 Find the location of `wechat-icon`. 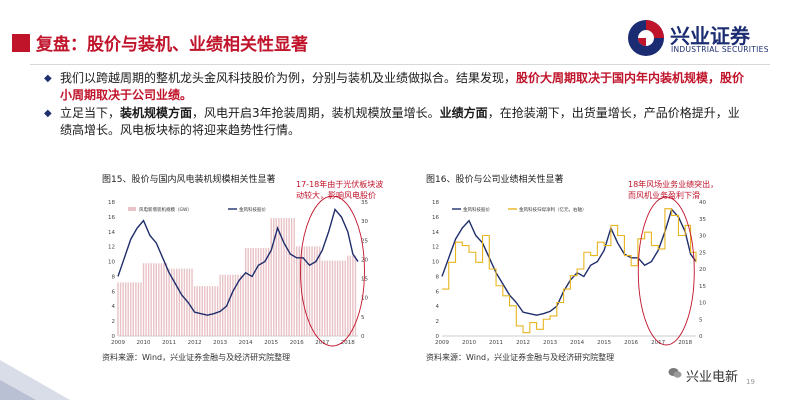

wechat-icon is located at coordinates (675, 373).